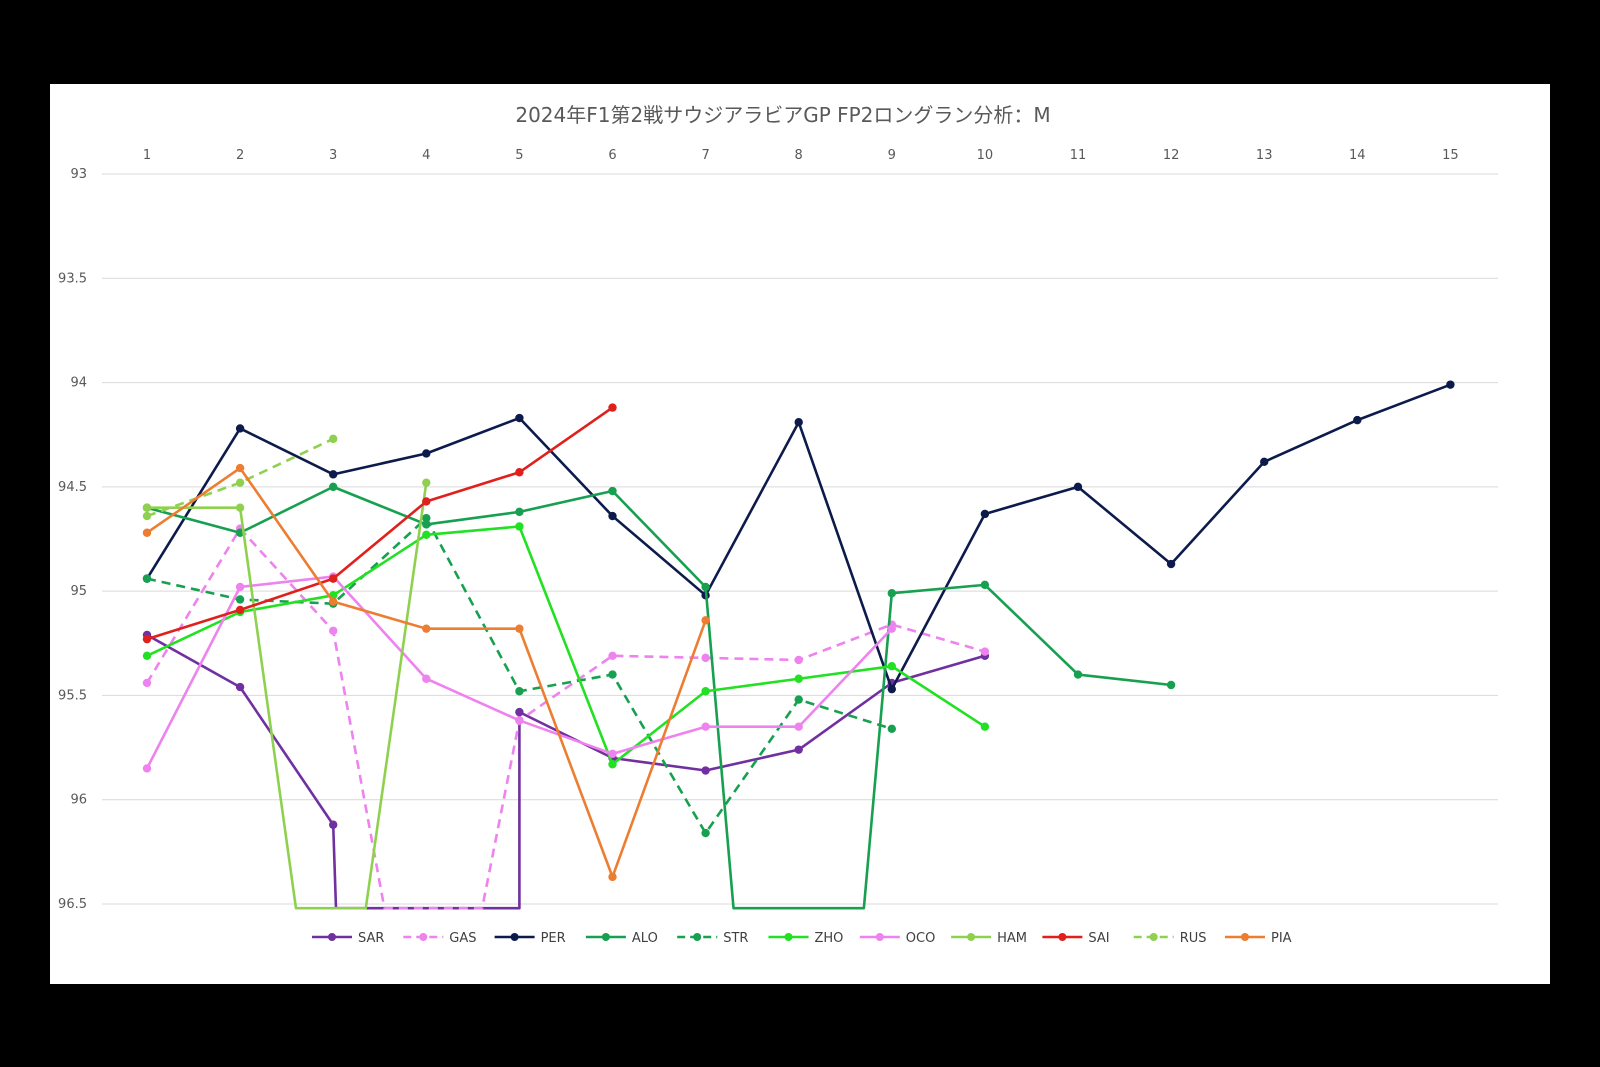  What do you see at coordinates (426, 155) in the screenshot?
I see `x-tick-label: 4` at bounding box center [426, 155].